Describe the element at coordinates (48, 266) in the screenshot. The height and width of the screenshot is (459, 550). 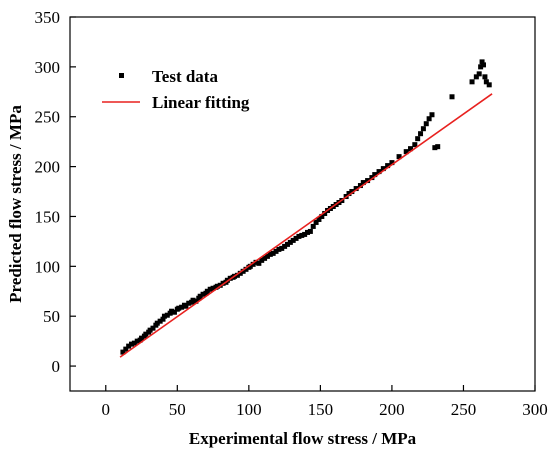
I see `y-tick-label-100: 100` at that location.